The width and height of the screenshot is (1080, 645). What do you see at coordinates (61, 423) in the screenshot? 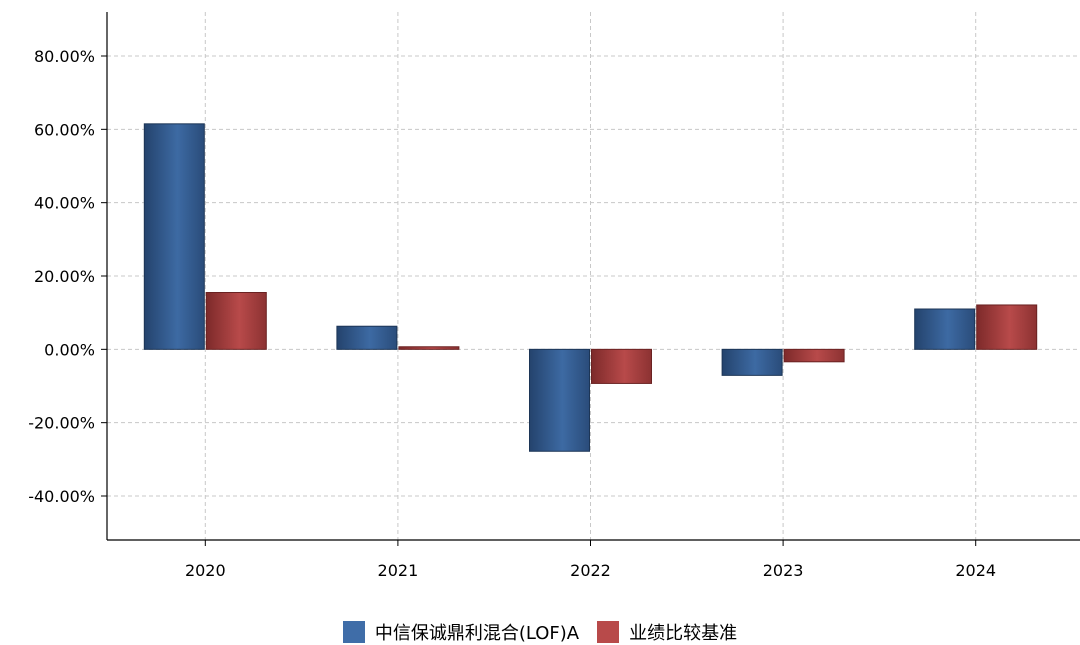
I see `y-tick-label: -20.00%` at bounding box center [61, 423].